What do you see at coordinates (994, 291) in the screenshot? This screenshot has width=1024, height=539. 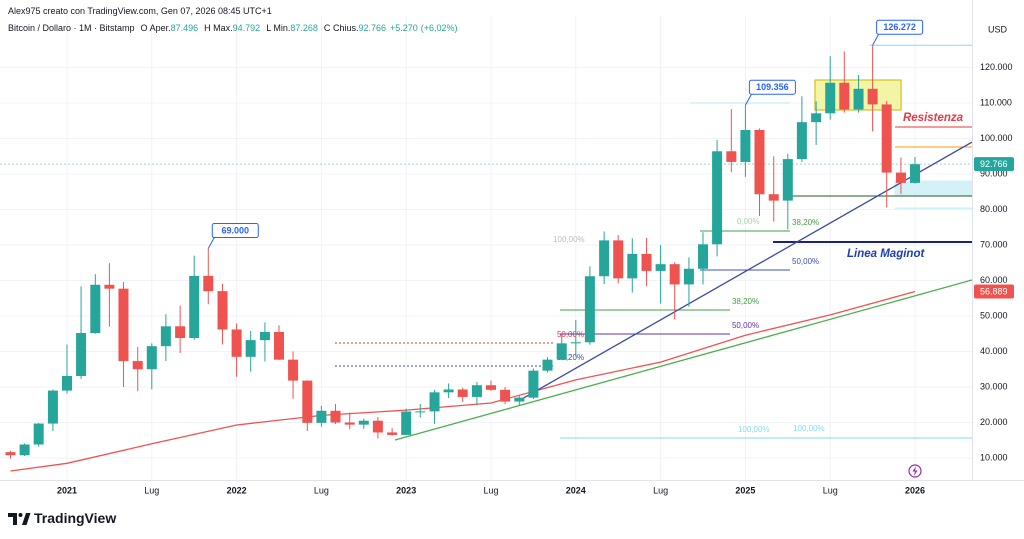 I see `price-tag` at bounding box center [994, 291].